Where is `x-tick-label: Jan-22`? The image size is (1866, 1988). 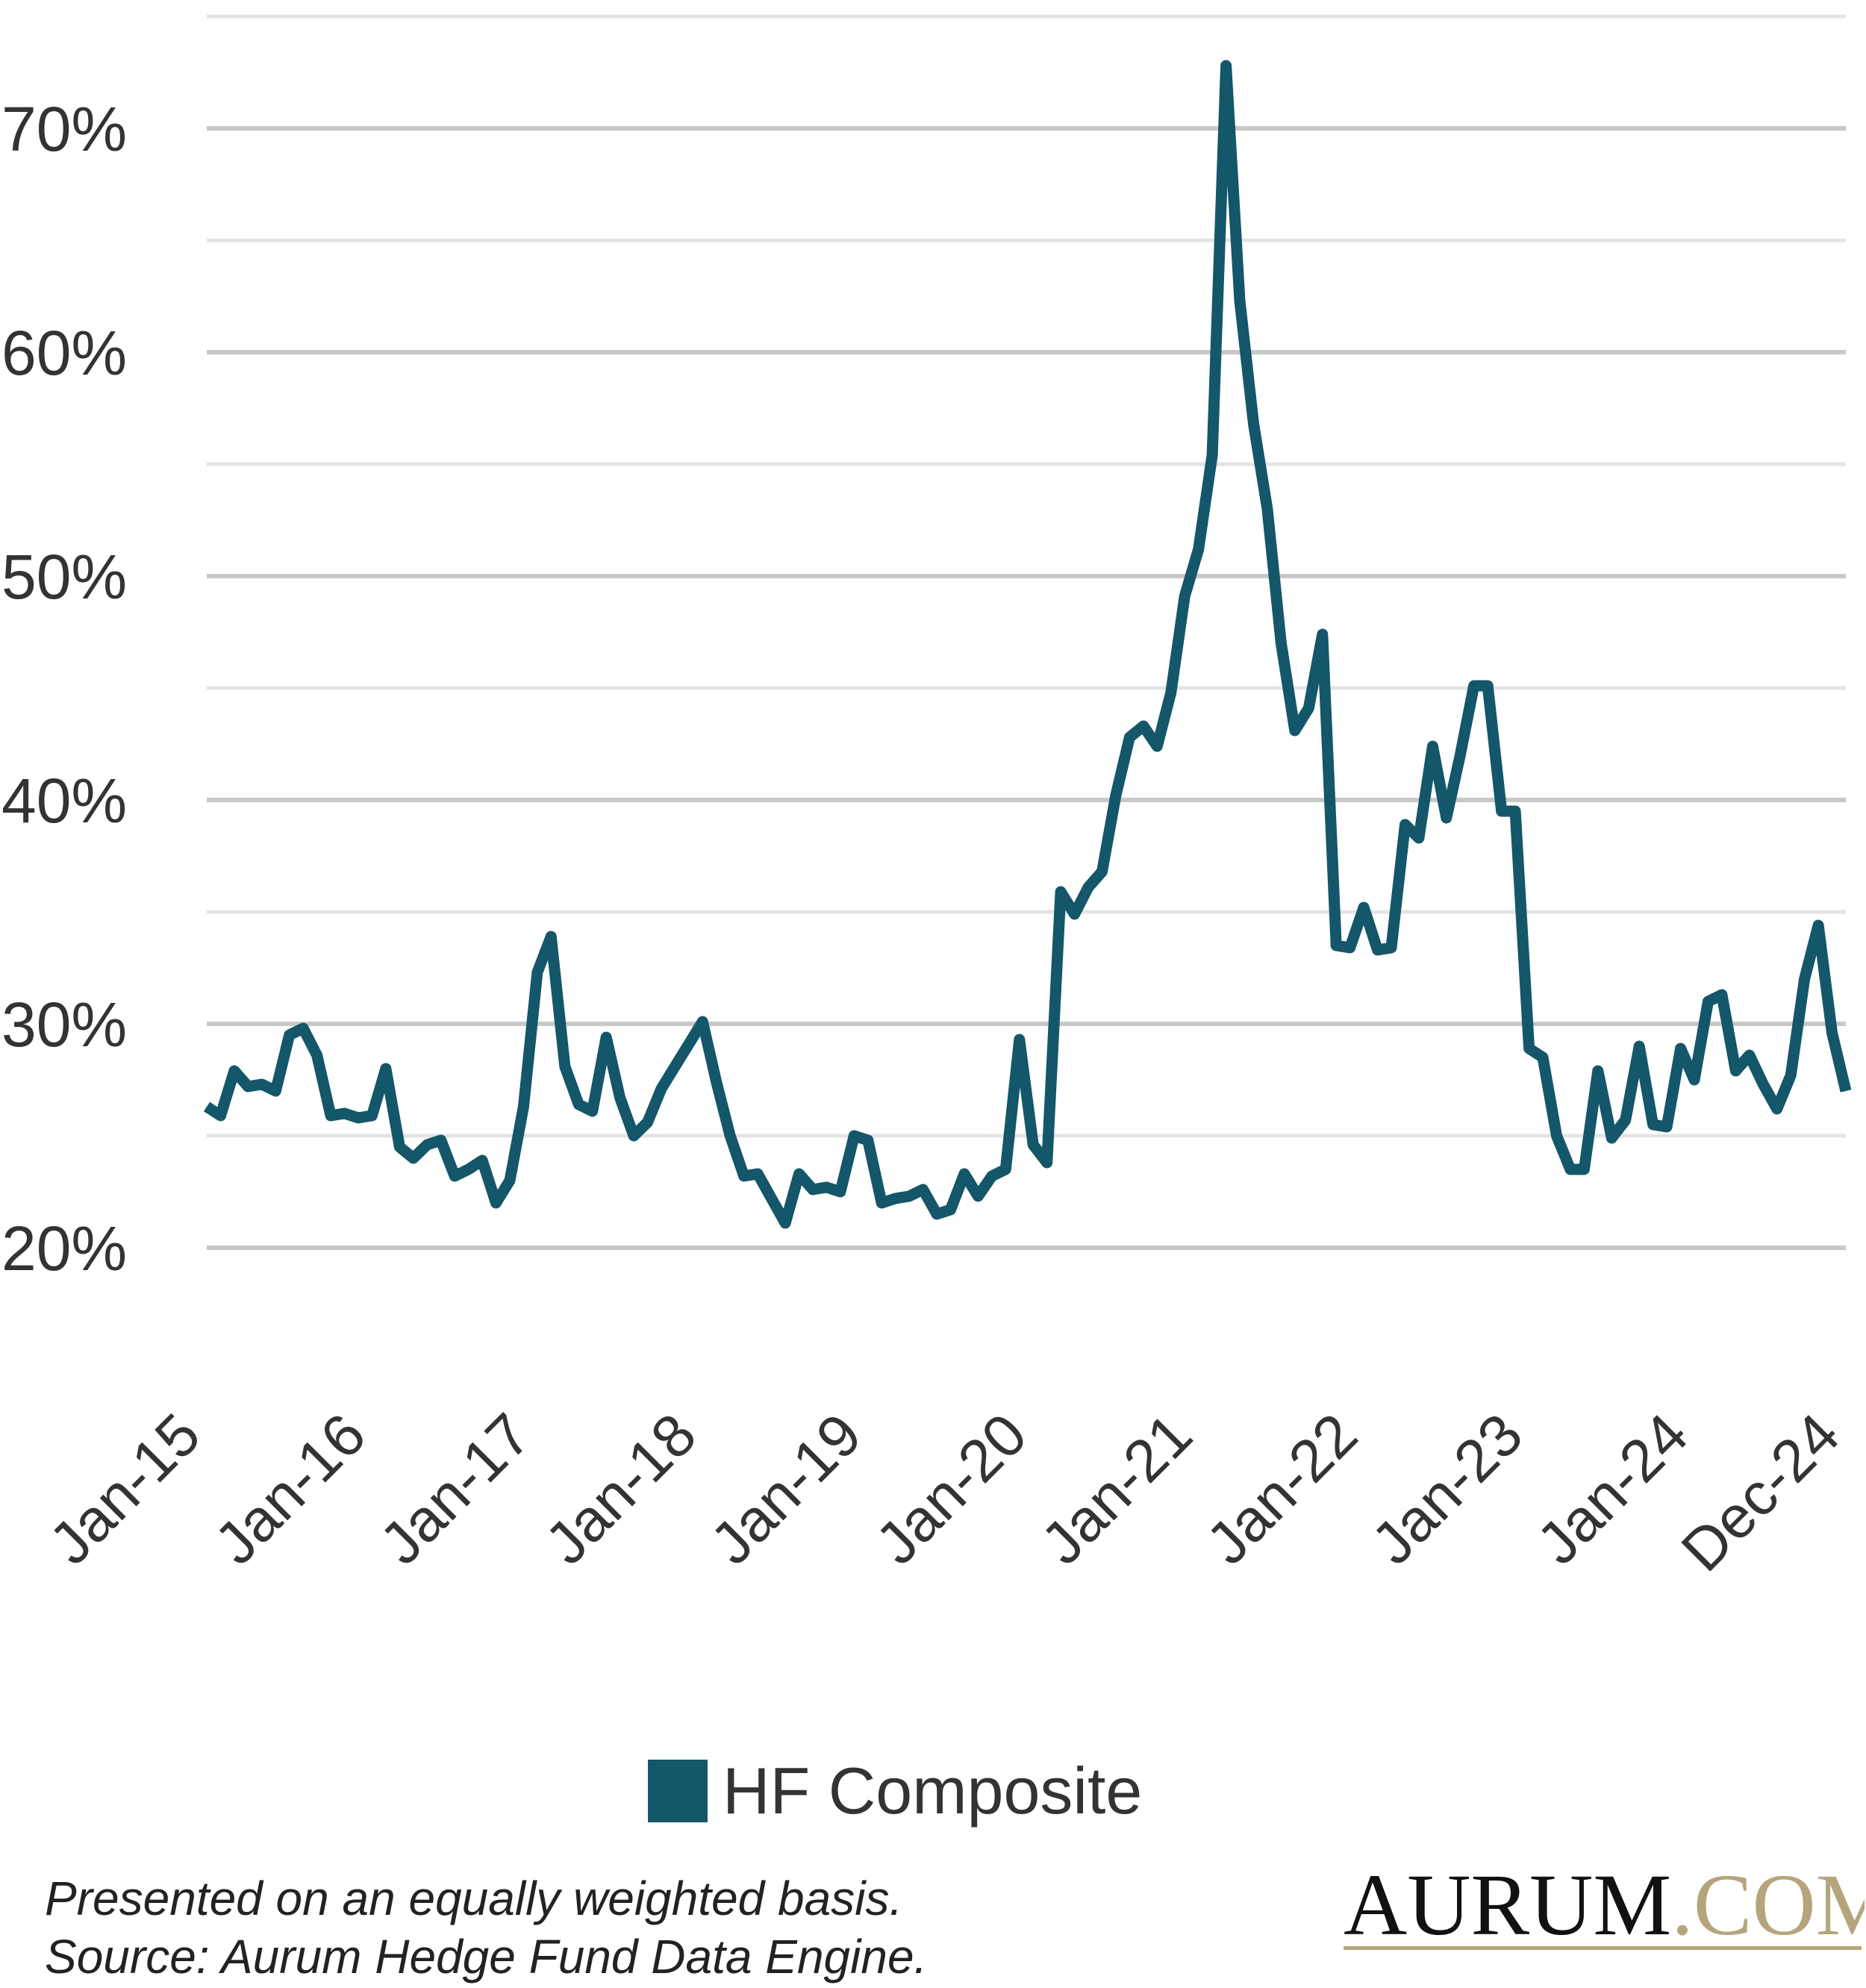 x-tick-label: Jan-22 is located at coordinates (1281, 1489).